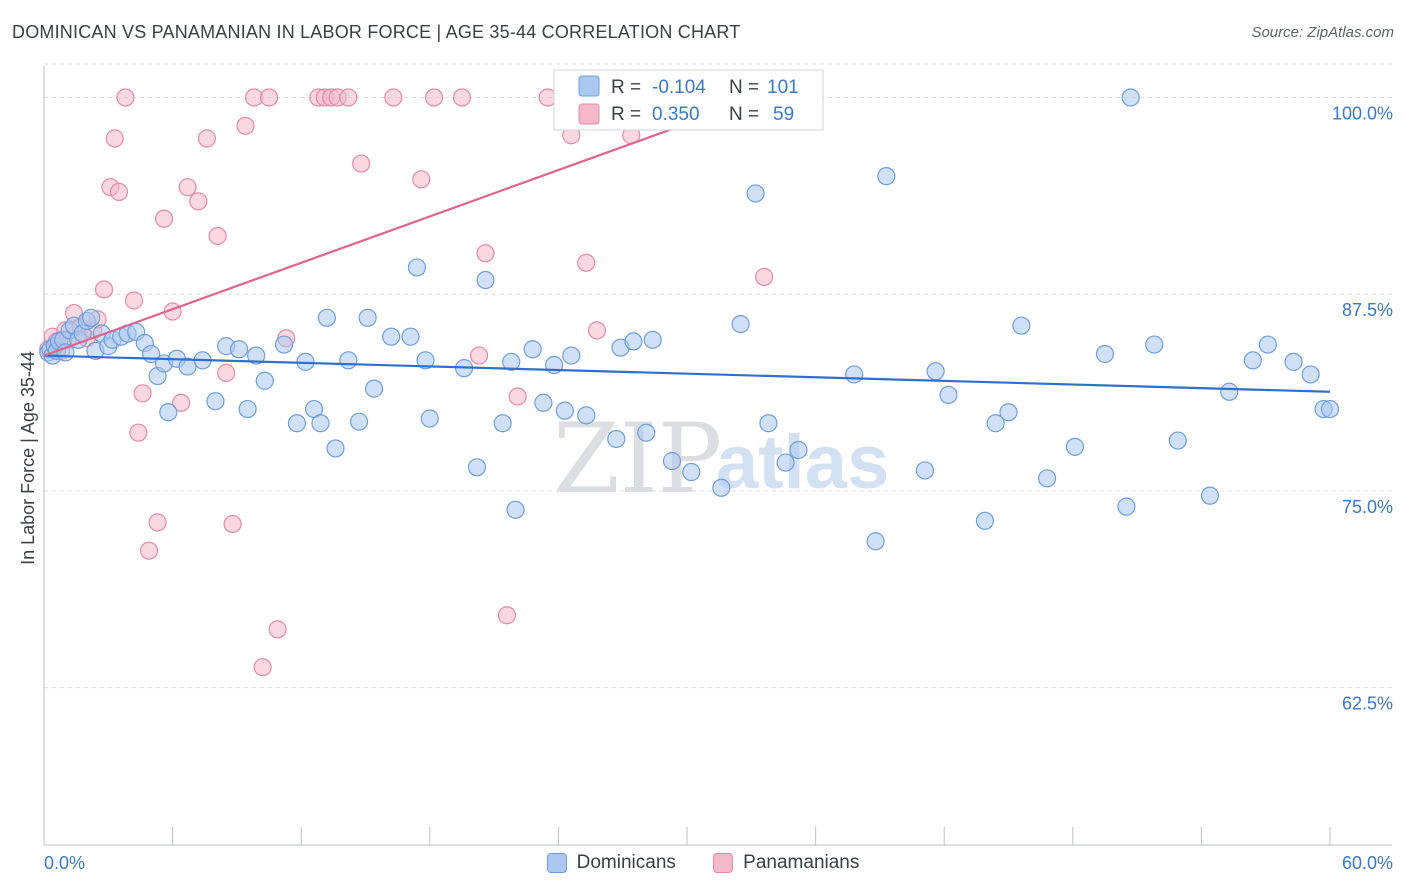  What do you see at coordinates (688, 100) in the screenshot?
I see `stats-legend: R = -0.104 N = 101 R = 0.350 N = 59` at bounding box center [688, 100].